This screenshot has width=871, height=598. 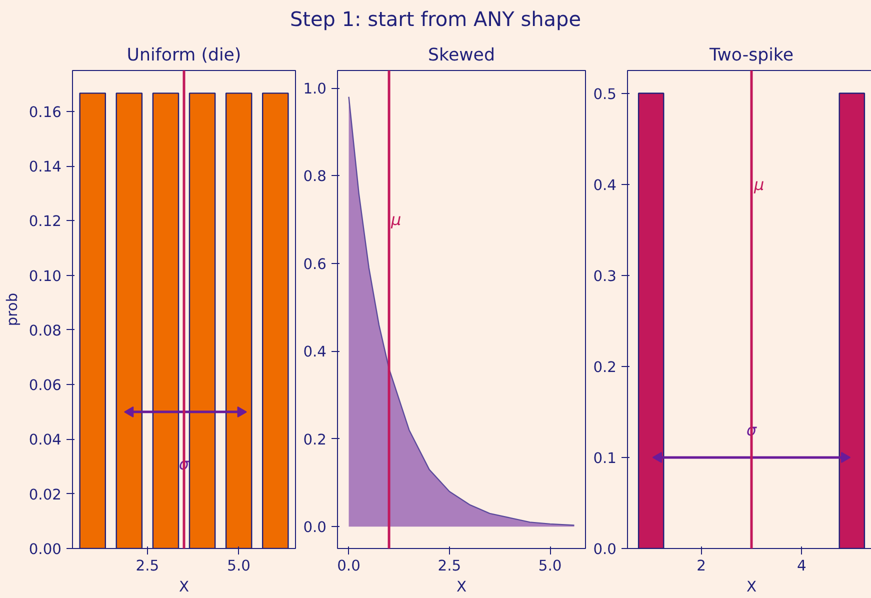 I want to click on y-tick-label: 0.02, so click(x=45, y=495).